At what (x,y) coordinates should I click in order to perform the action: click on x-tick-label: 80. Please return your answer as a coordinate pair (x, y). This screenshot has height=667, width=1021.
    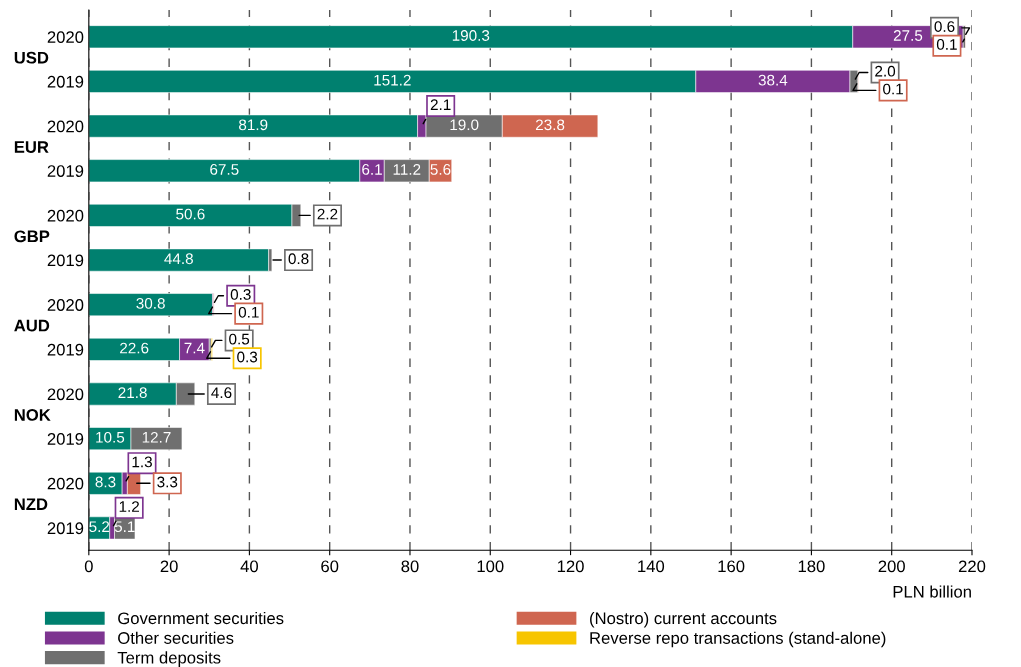
    Looking at the image, I should click on (410, 566).